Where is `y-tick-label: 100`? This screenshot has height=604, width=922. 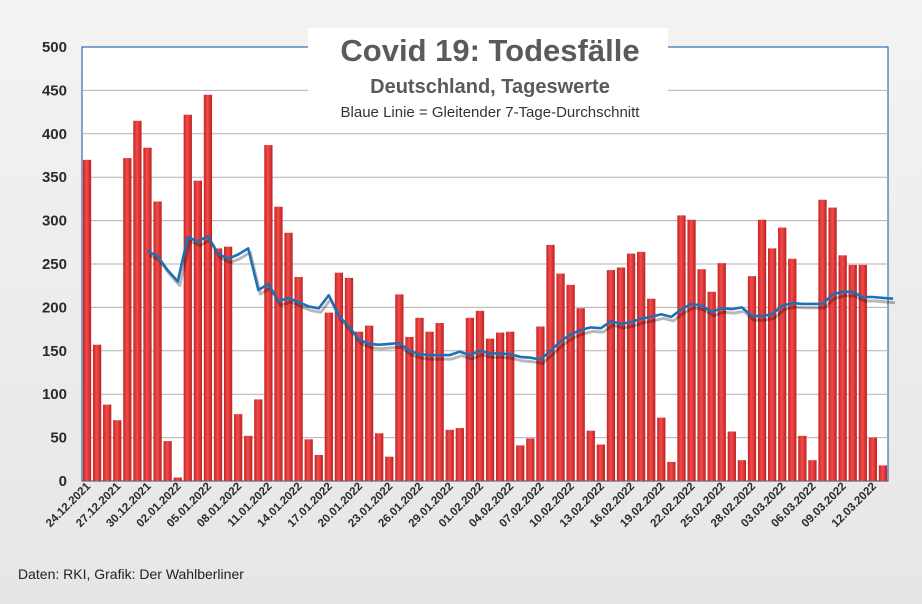
y-tick-label: 100 is located at coordinates (54, 394).